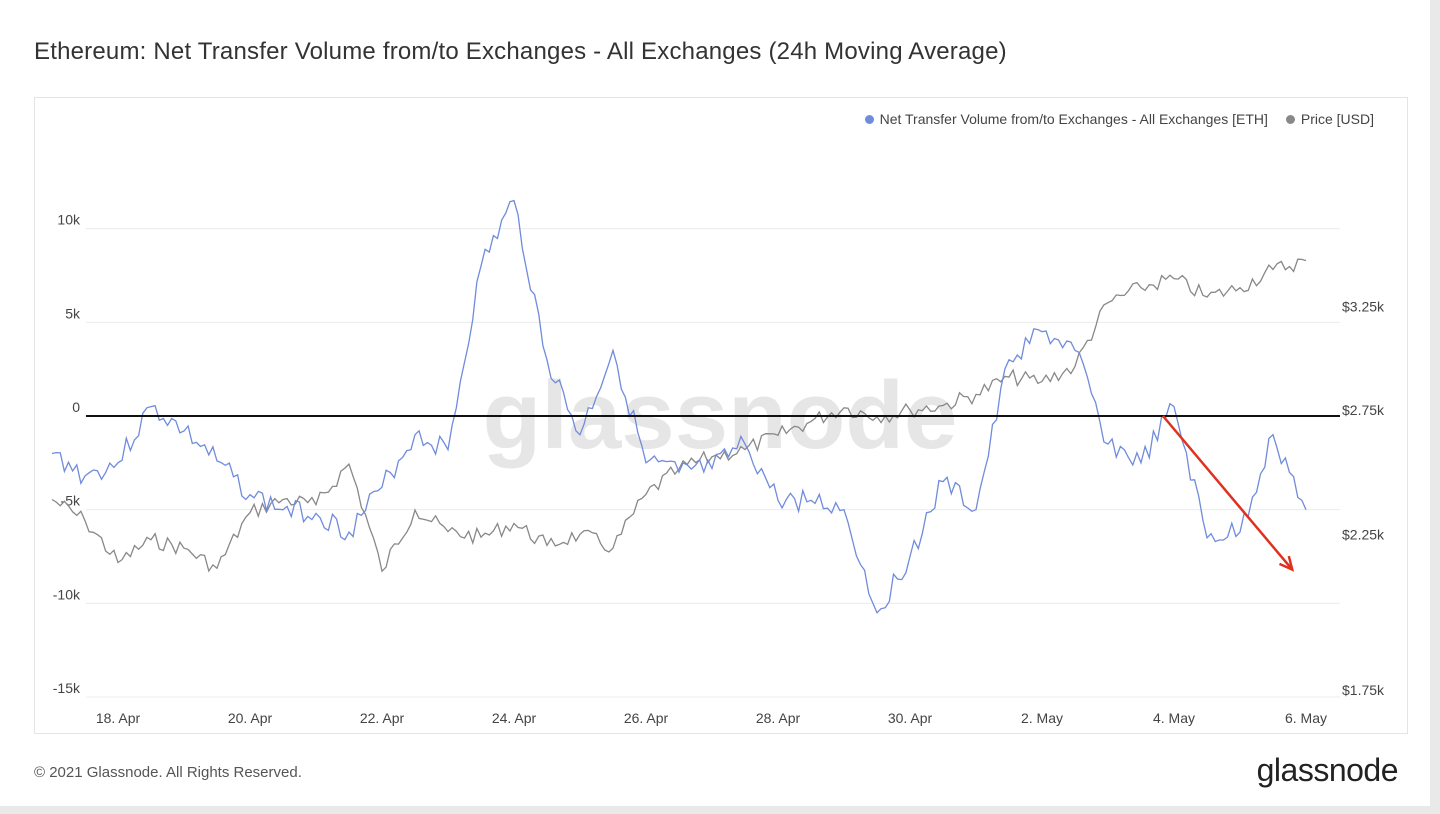  What do you see at coordinates (1286, 563) in the screenshot?
I see `annotation-arrow-head` at bounding box center [1286, 563].